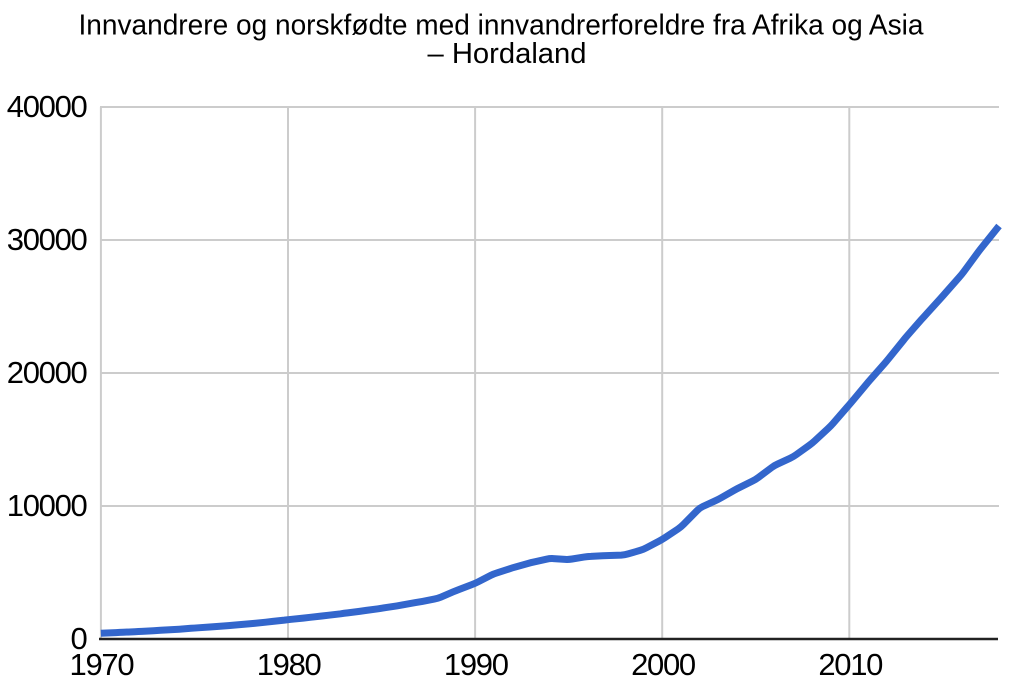  Describe the element at coordinates (476, 664) in the screenshot. I see `svg-text: 1990` at that location.